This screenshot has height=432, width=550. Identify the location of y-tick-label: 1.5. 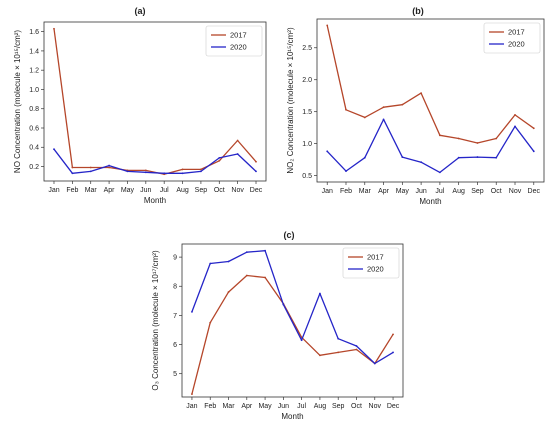
(307, 112).